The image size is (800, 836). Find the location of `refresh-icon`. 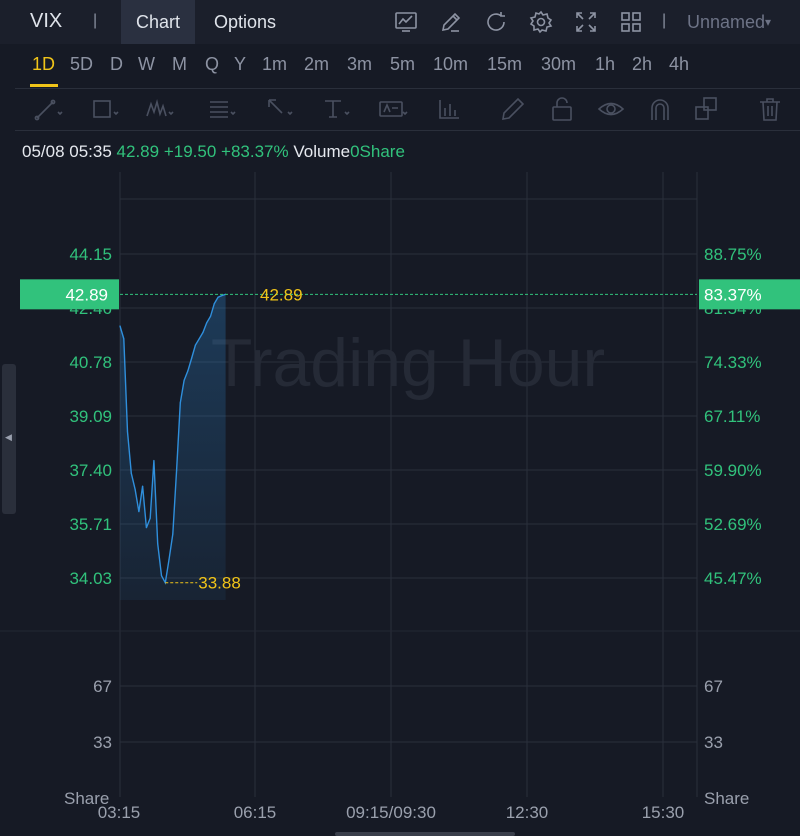

refresh-icon is located at coordinates (496, 22).